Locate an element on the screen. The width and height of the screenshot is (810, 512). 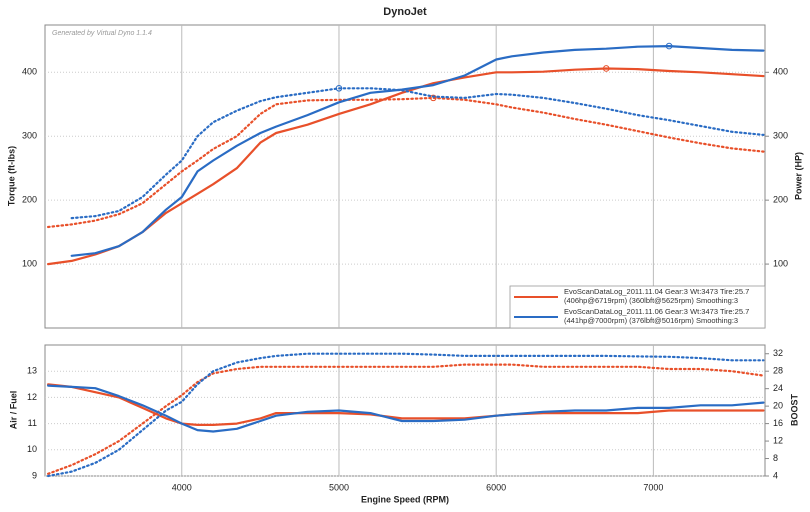
legend-box is located at coordinates (637, 307).